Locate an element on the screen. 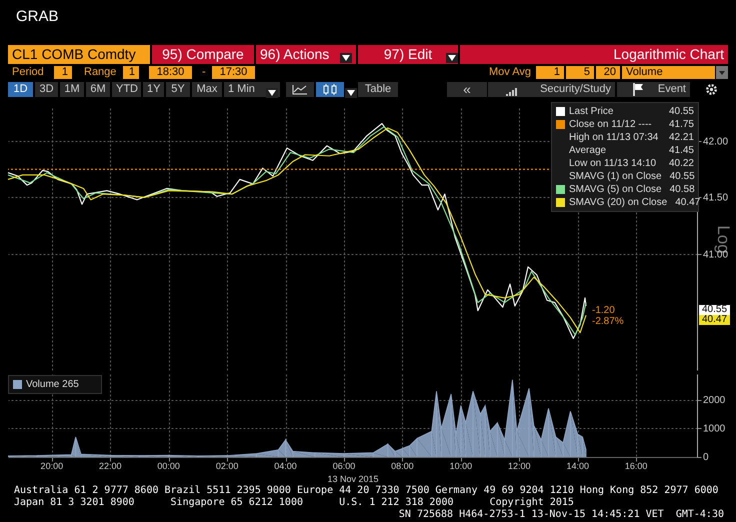  x-tick-label: 10:00 is located at coordinates (461, 466).